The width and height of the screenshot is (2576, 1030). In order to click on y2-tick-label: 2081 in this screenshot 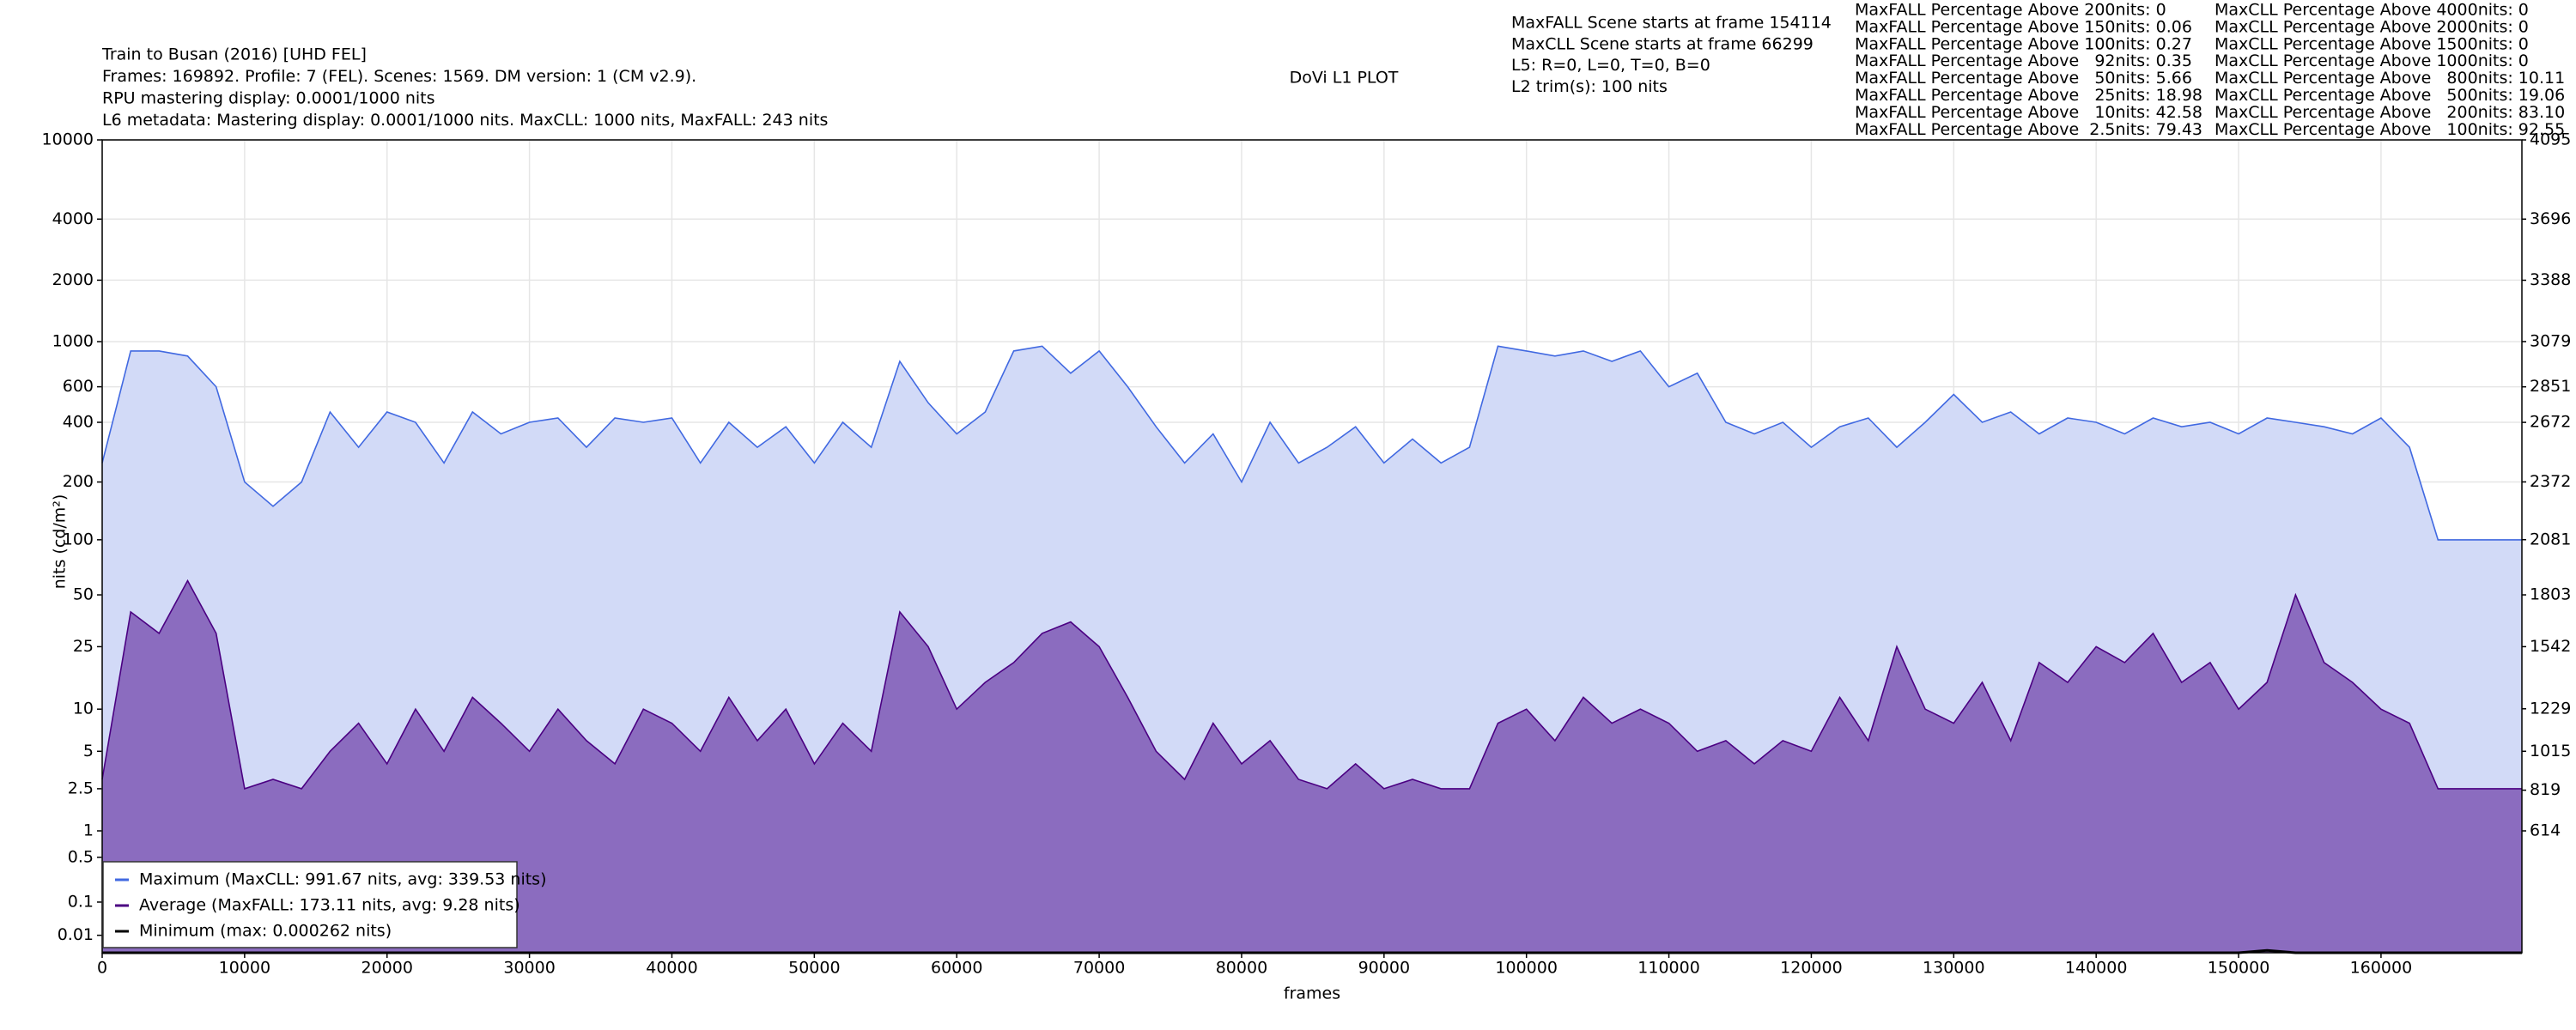, I will do `click(2551, 539)`.